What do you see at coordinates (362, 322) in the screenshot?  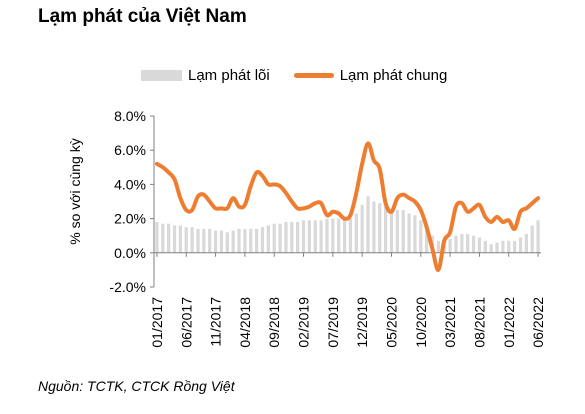 I see `x-tick-label: 12/2019` at bounding box center [362, 322].